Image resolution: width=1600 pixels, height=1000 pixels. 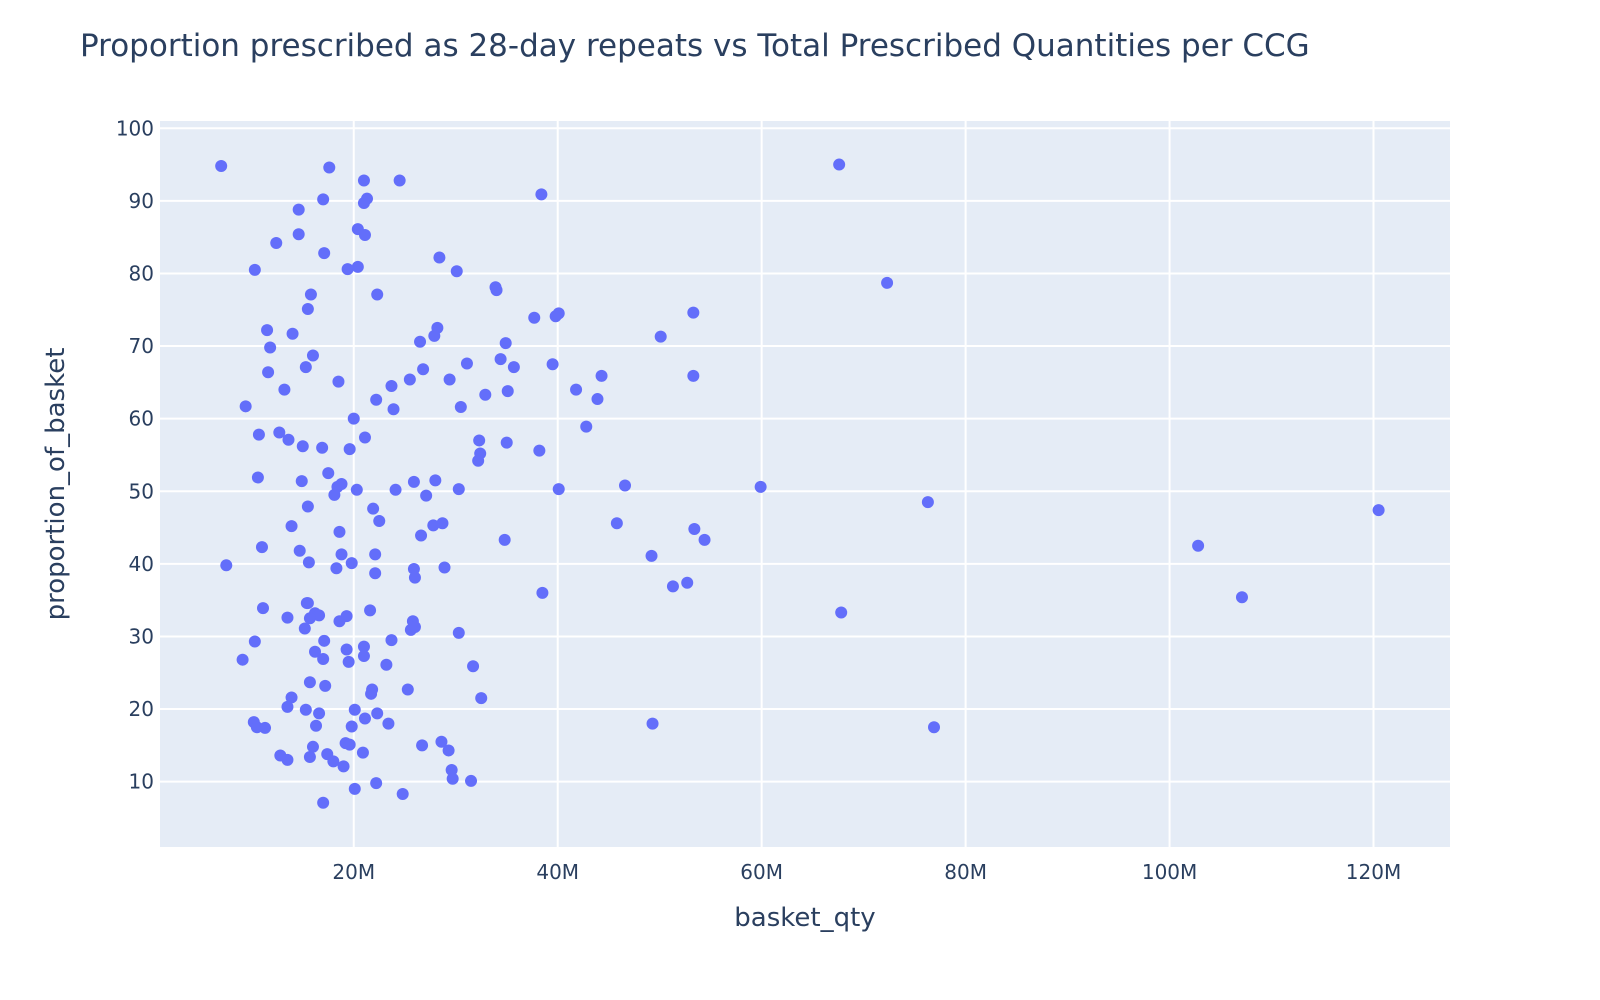 I want to click on x-tick-label: 120M, so click(x=1373, y=872).